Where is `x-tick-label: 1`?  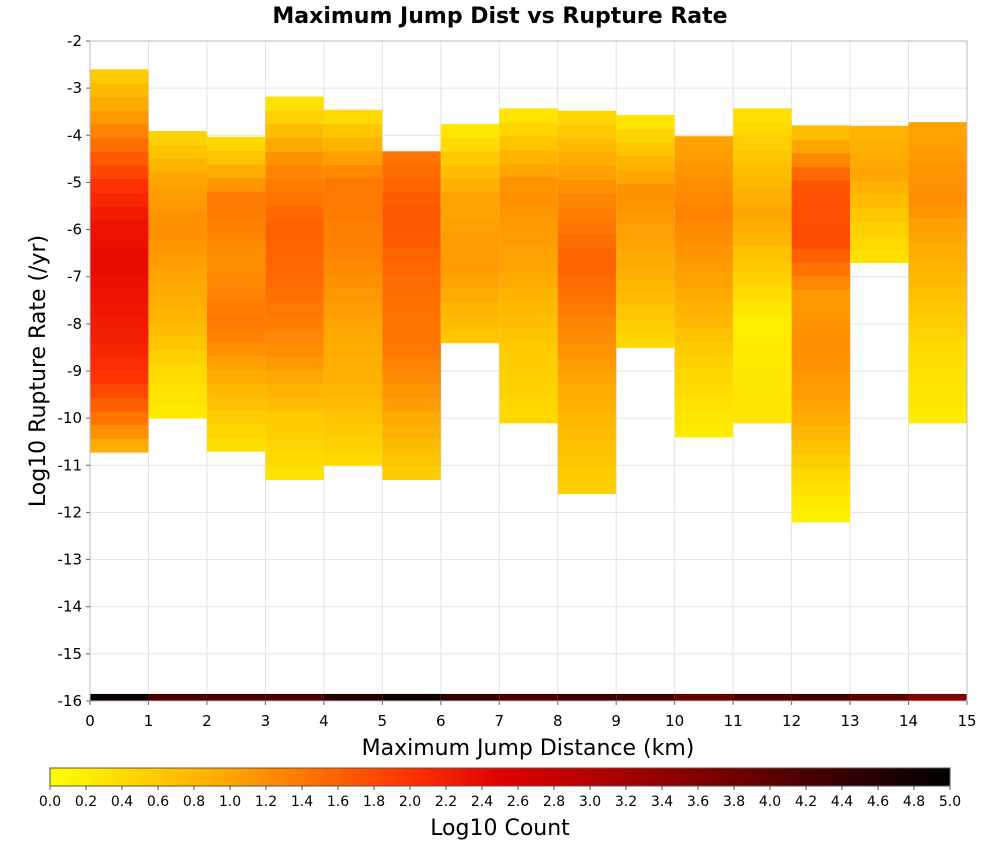
x-tick-label: 1 is located at coordinates (149, 721).